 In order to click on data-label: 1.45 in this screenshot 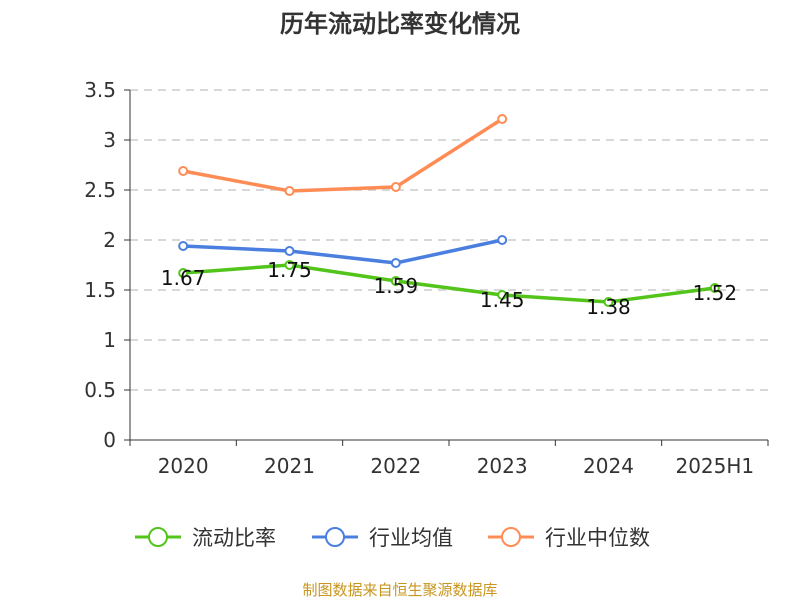, I will do `click(502, 300)`.